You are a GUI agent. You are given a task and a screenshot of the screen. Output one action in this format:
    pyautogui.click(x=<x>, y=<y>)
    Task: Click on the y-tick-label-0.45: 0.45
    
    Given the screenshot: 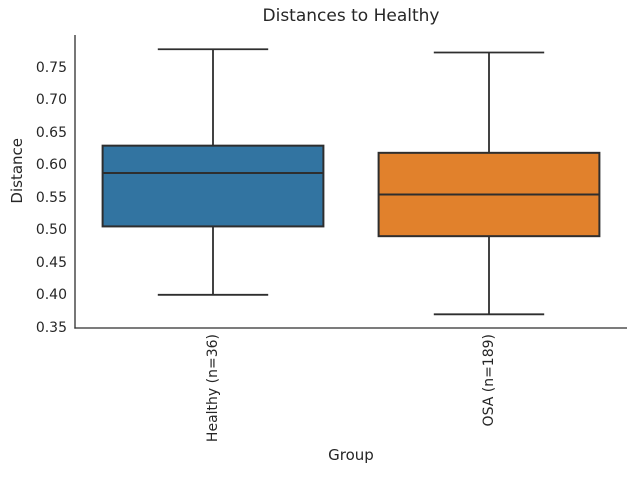 What is the action you would take?
    pyautogui.click(x=51, y=262)
    